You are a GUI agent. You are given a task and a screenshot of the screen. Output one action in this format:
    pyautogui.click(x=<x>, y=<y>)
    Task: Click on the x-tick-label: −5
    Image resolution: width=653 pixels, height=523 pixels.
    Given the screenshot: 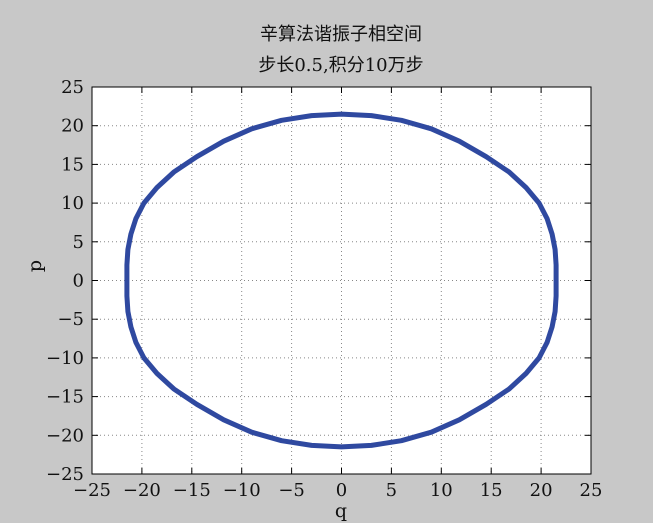 What is the action you would take?
    pyautogui.click(x=291, y=490)
    